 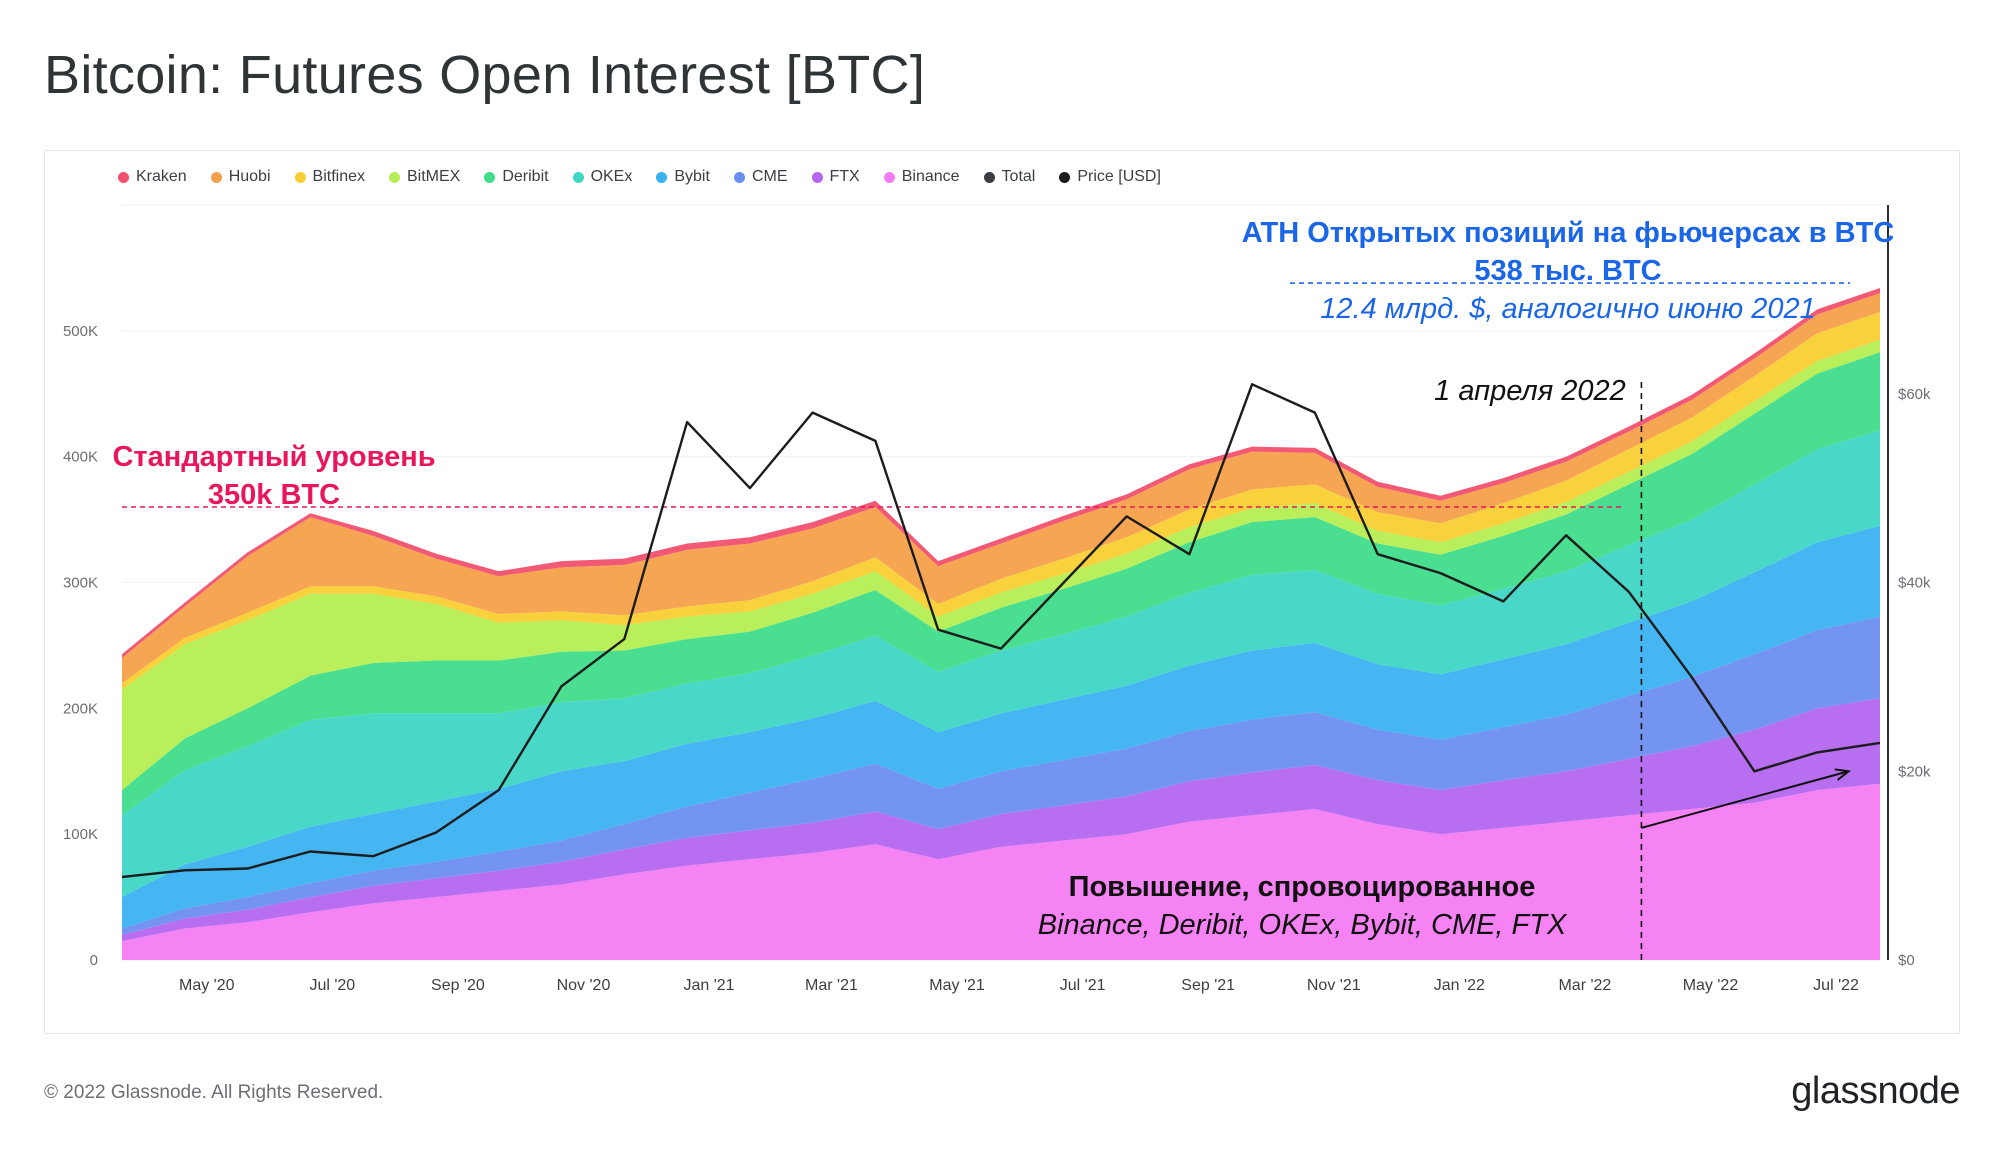 I want to click on annotation-rise-1: Повышение, спровоцированное, so click(x=1302, y=887).